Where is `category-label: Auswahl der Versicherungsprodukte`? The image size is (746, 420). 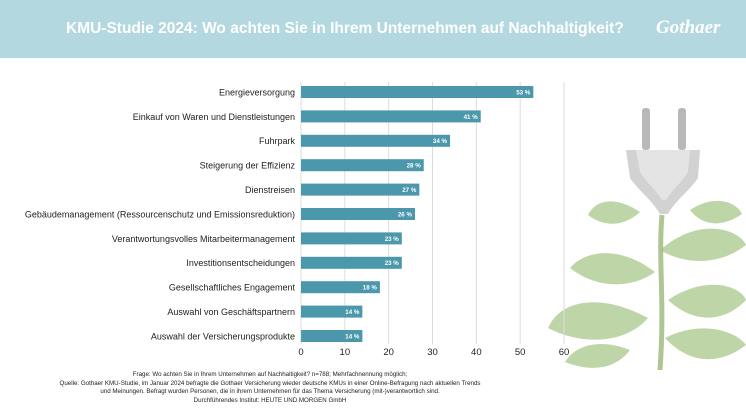
category-label: Auswahl der Versicherungsprodukte is located at coordinates (223, 336).